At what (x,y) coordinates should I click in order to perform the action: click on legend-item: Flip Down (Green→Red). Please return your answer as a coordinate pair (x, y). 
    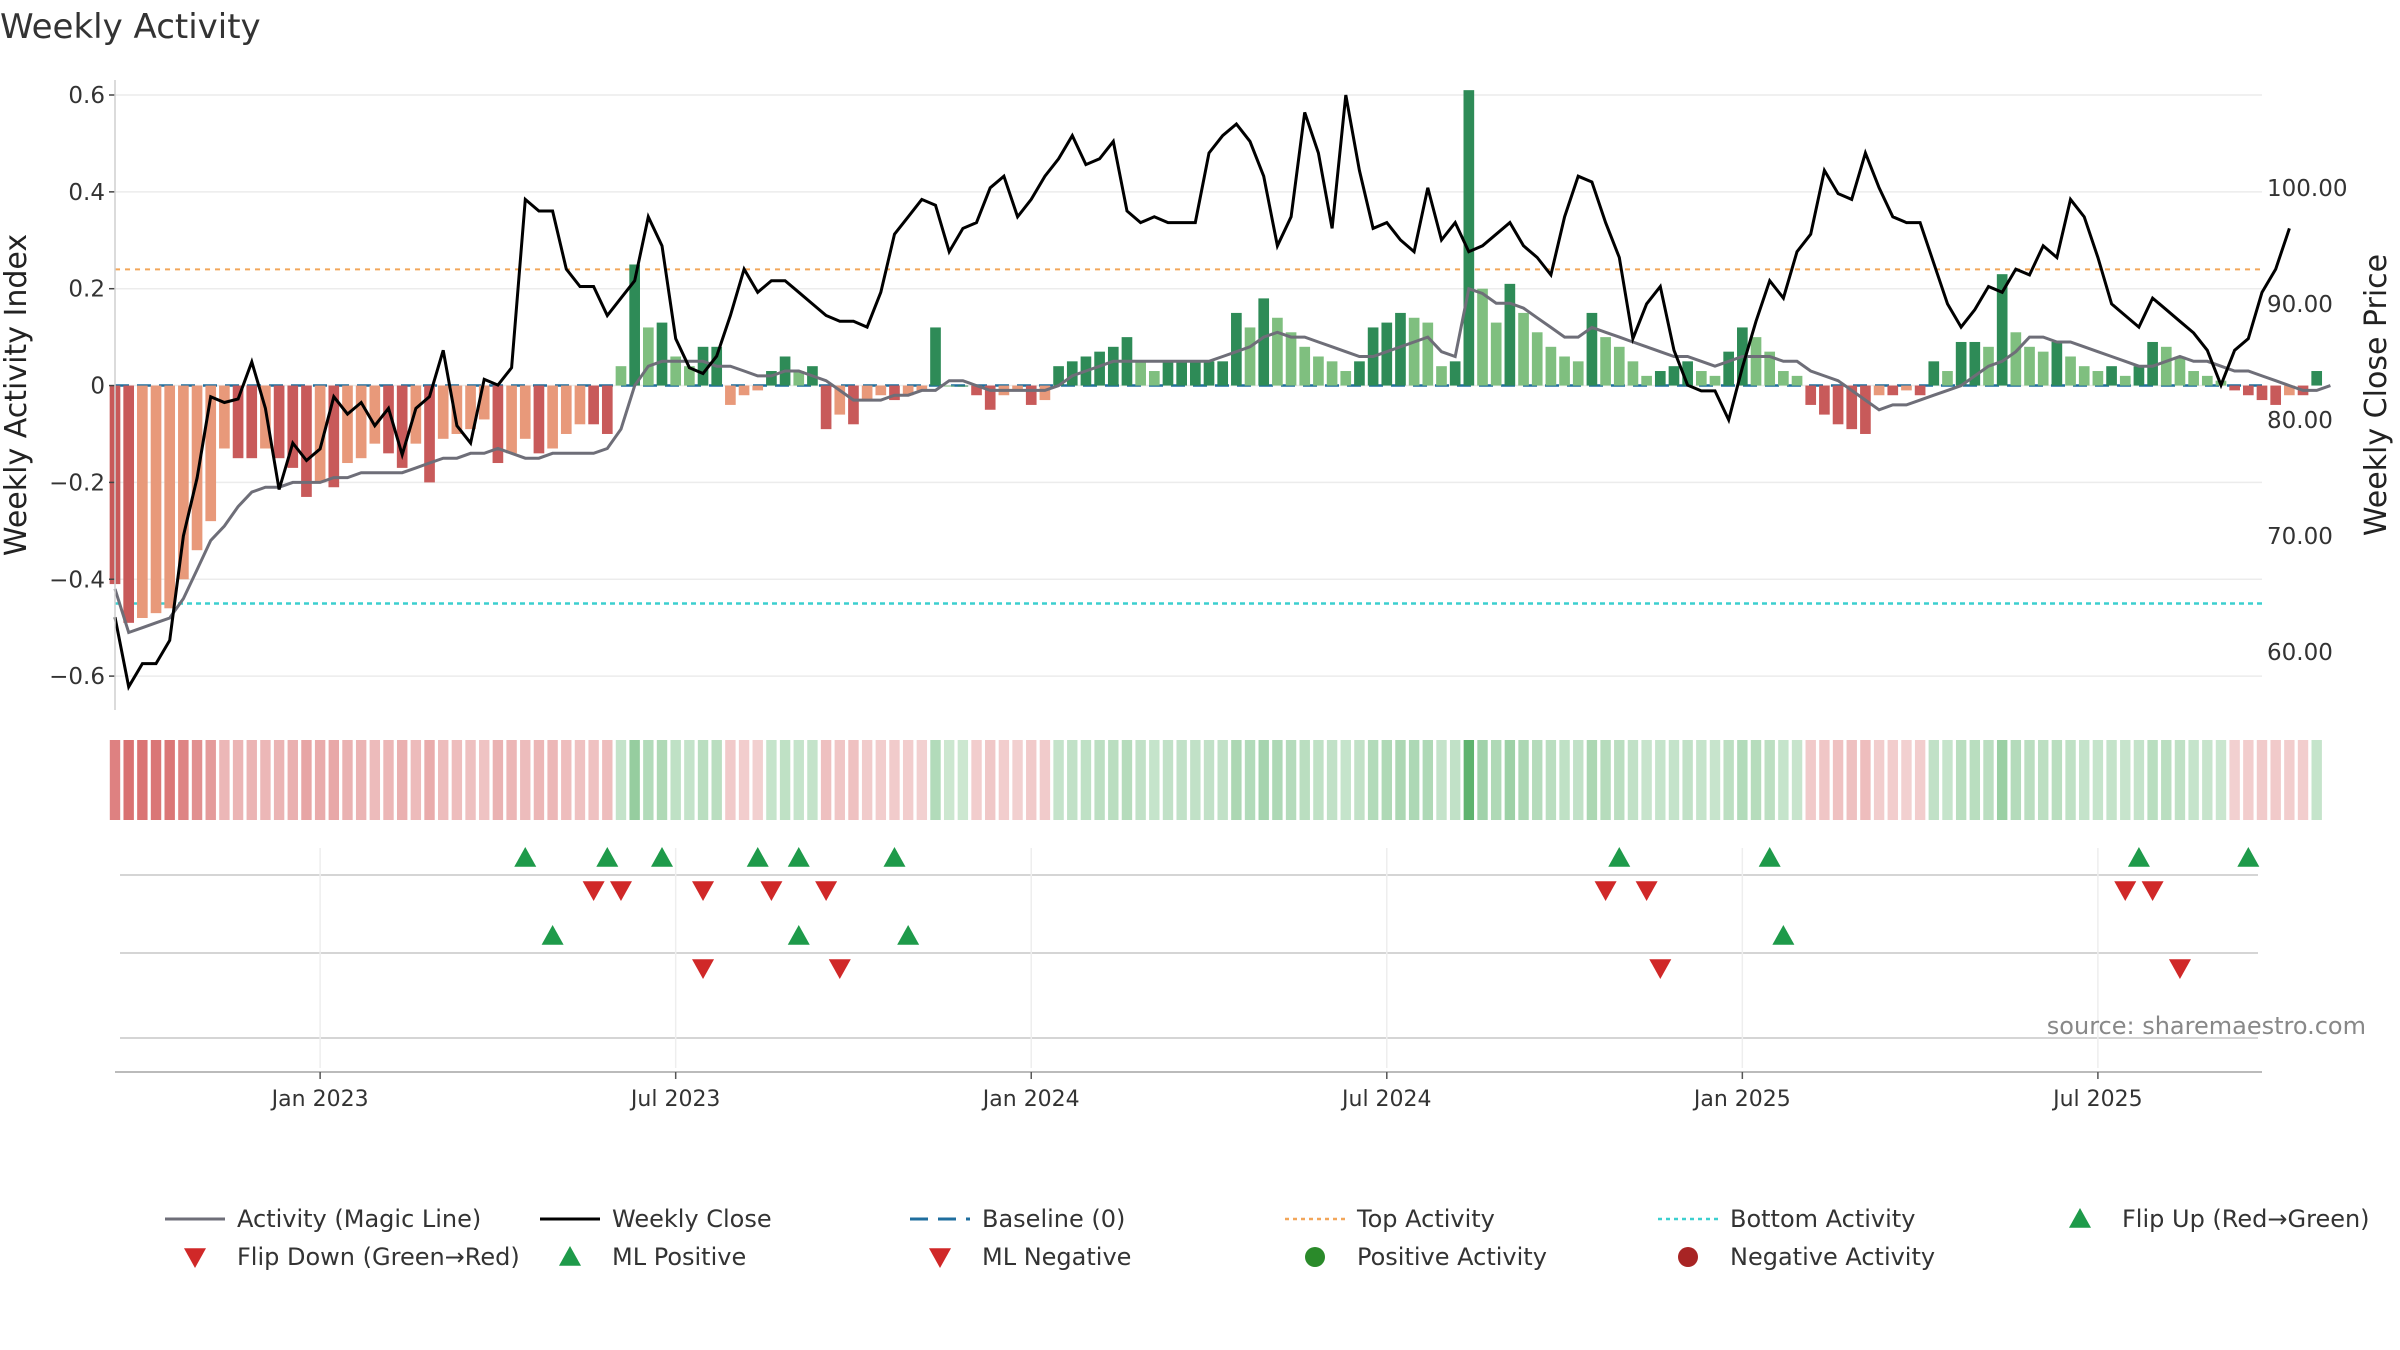
    Looking at the image, I should click on (352, 1257).